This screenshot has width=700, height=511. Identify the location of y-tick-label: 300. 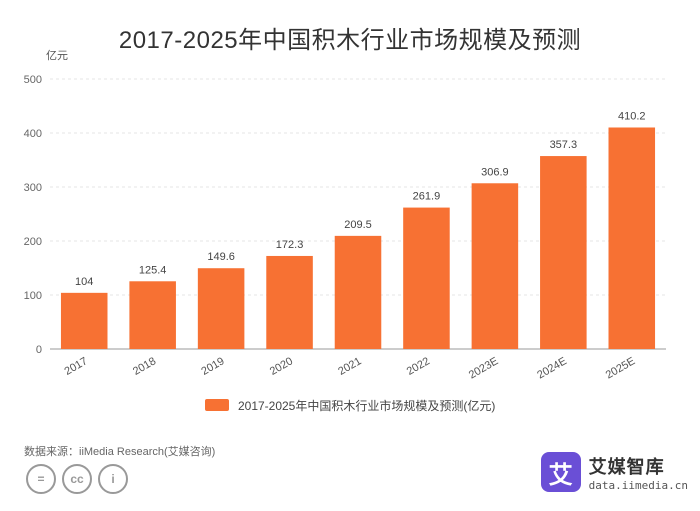
(33, 188).